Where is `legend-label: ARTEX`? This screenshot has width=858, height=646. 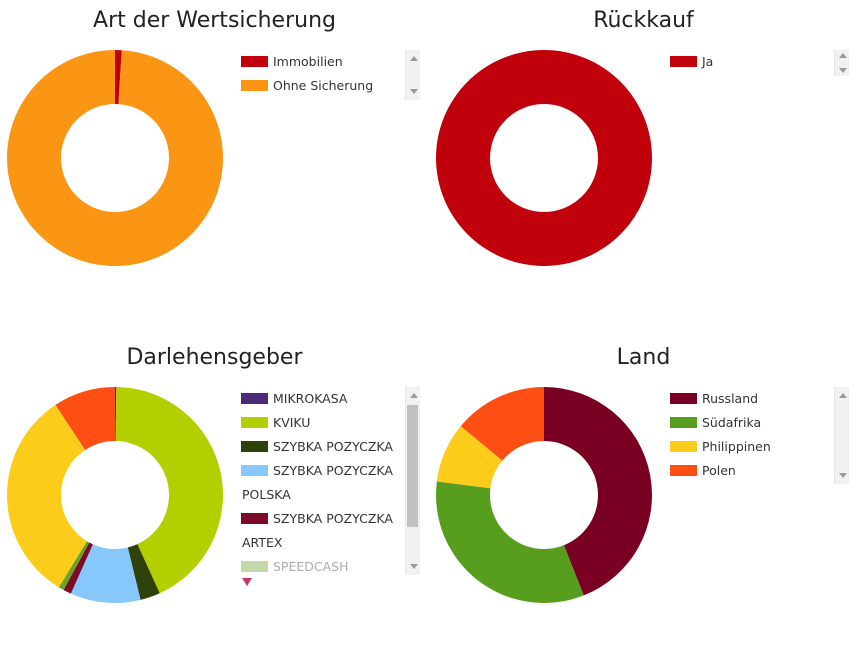
legend-label: ARTEX is located at coordinates (262, 542).